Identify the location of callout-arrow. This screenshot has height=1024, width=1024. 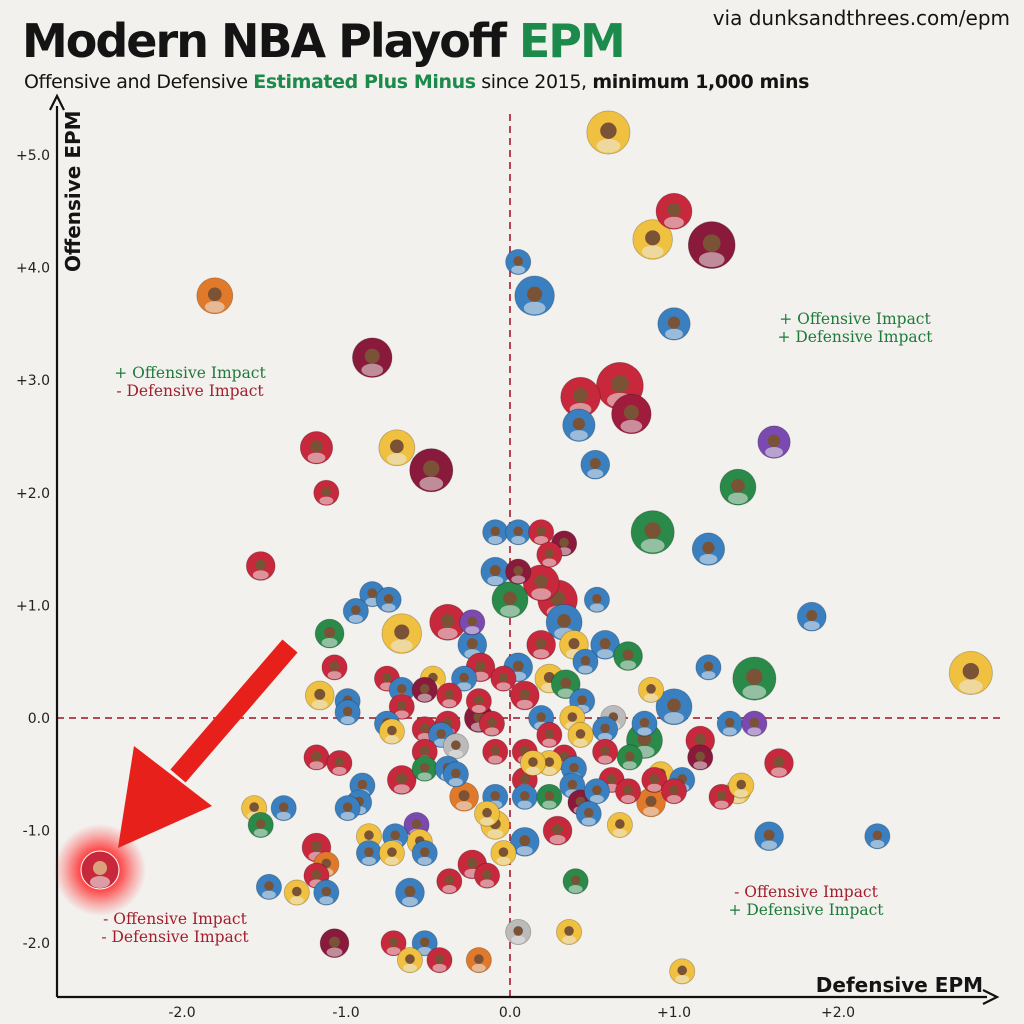
(208, 743).